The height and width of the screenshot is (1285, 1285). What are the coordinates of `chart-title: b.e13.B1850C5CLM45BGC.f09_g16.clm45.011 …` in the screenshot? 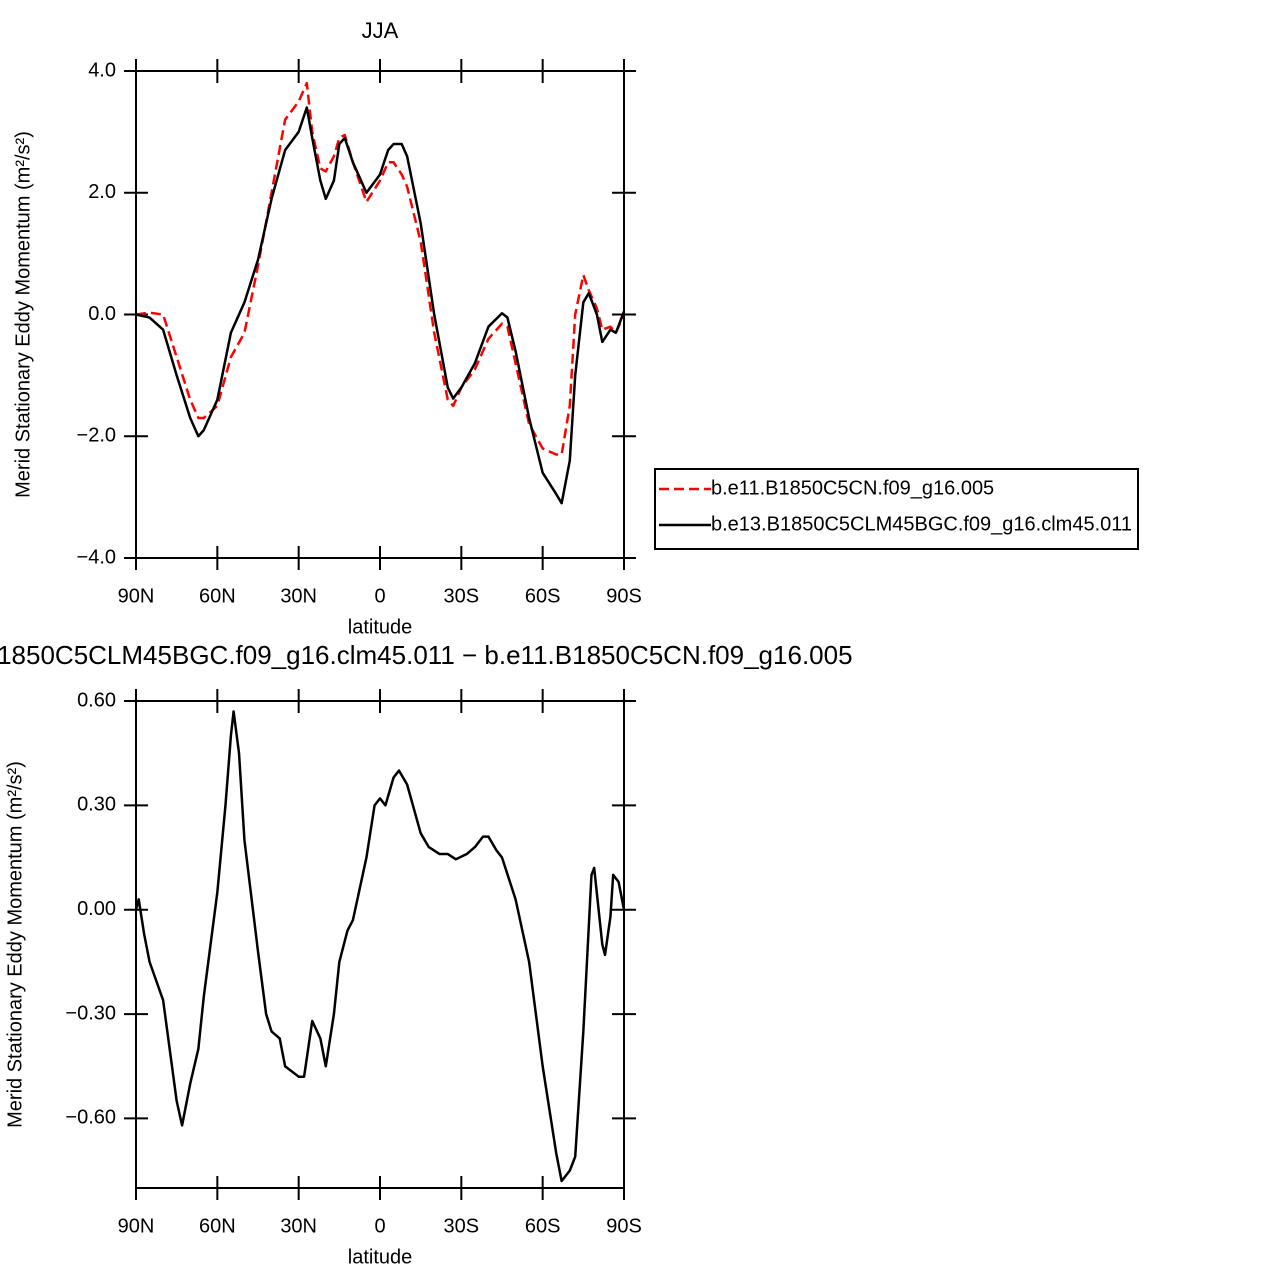 It's located at (426, 655).